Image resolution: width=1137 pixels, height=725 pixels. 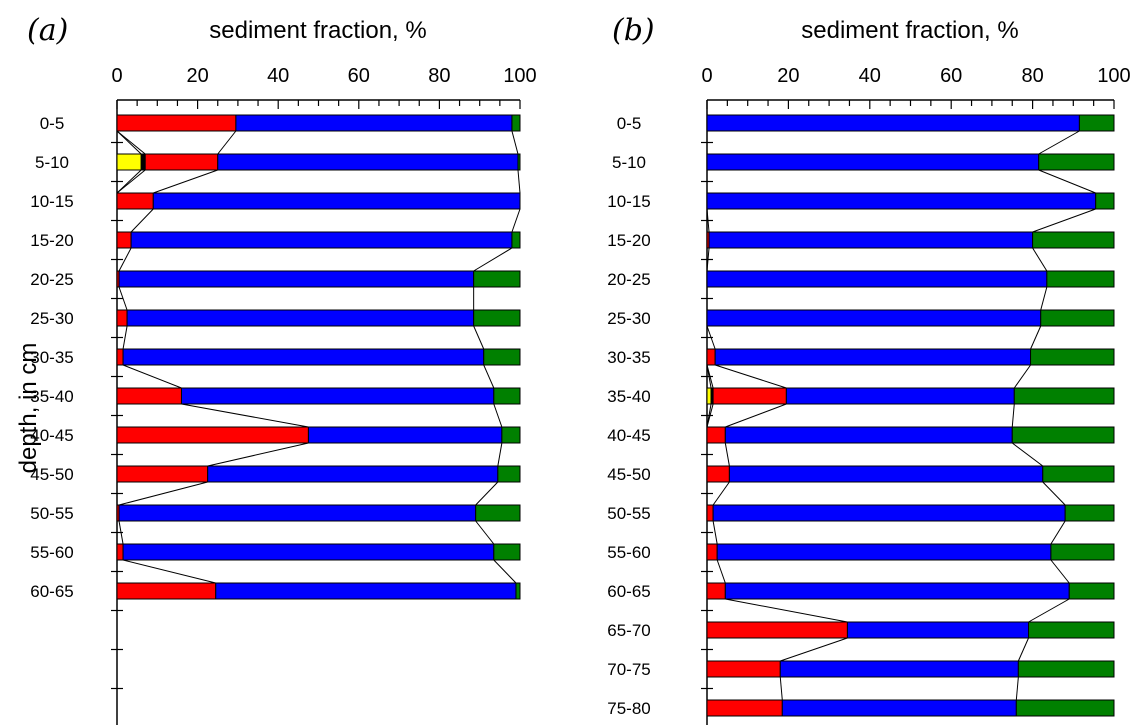 I want to click on y-category-label: 50-55, so click(x=51, y=513).